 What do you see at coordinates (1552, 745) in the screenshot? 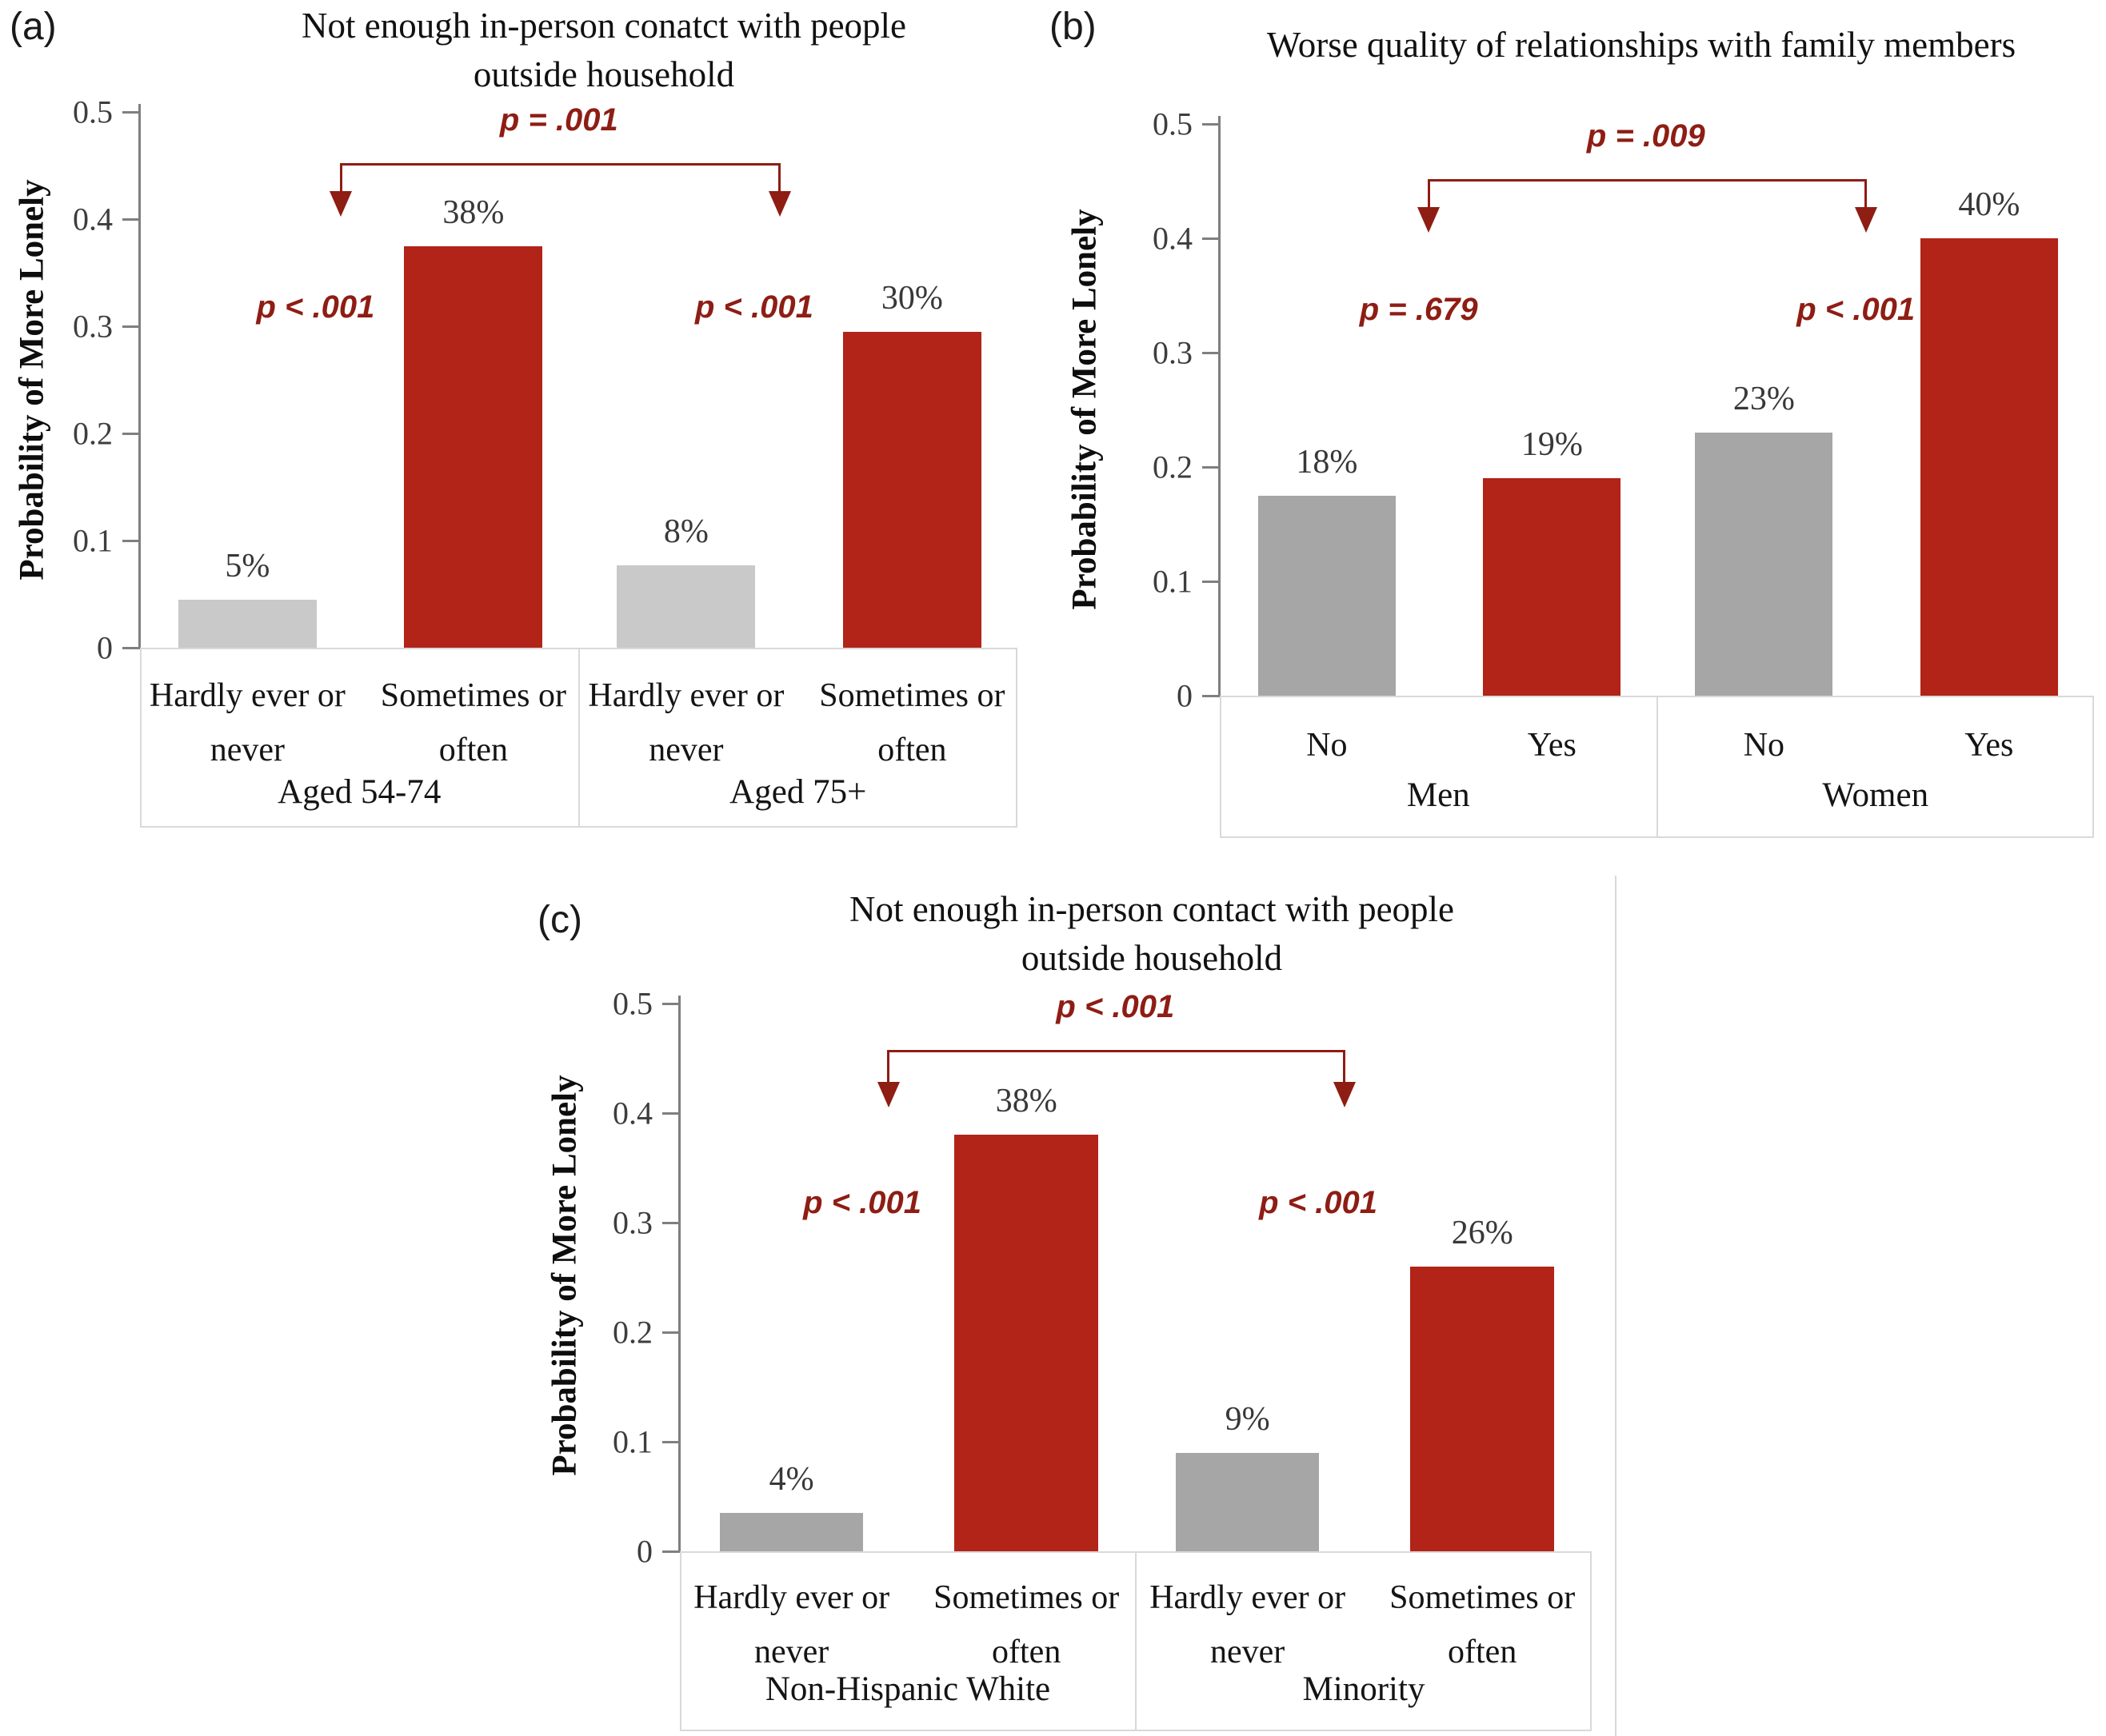
I see `category-label: Yes` at bounding box center [1552, 745].